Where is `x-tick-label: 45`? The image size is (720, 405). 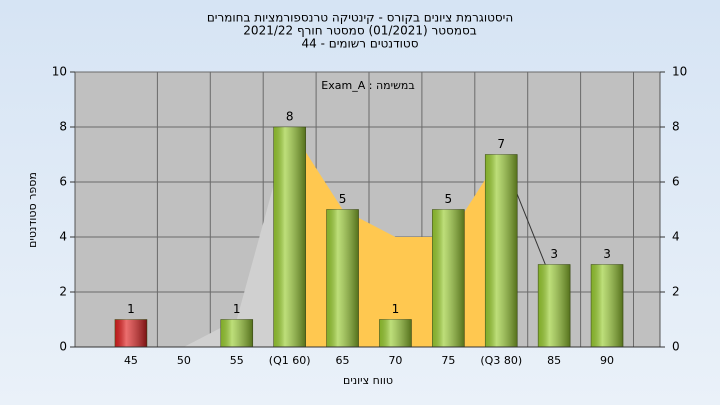
x-tick-label: 45 is located at coordinates (131, 360).